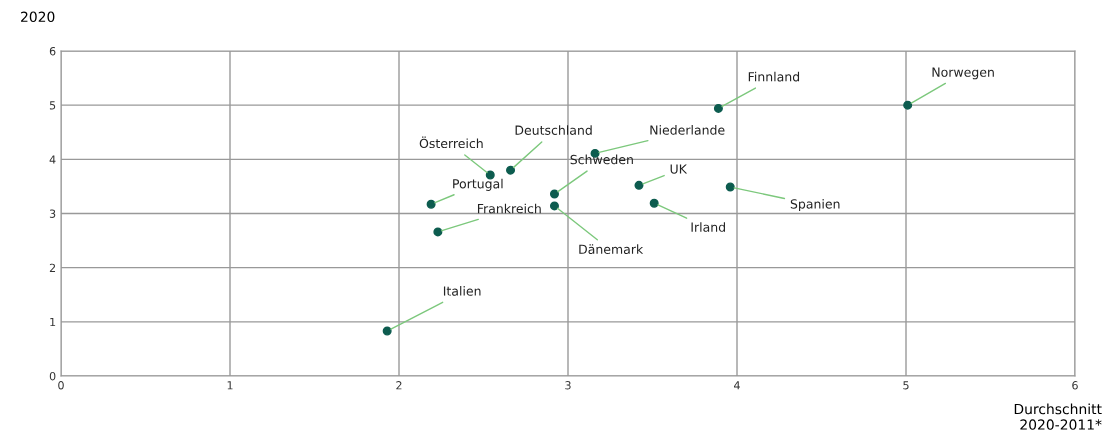  I want to click on x-tick-label: 2, so click(399, 385).